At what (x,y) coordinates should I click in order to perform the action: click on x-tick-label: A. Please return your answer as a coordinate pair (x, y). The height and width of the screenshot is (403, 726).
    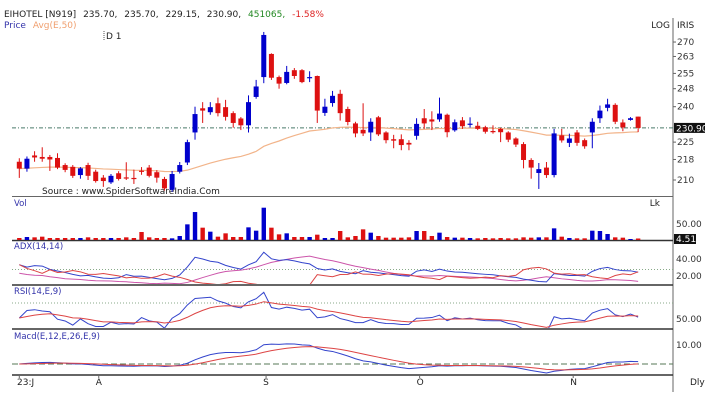
    Looking at the image, I should click on (99, 383).